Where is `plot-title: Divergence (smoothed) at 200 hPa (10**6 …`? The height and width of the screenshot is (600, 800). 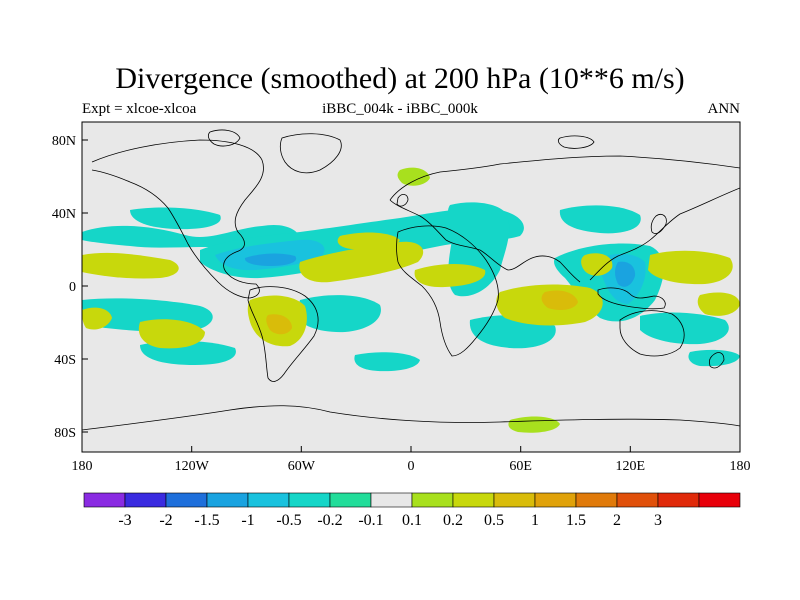 plot-title: Divergence (smoothed) at 200 hPa (10**6 … is located at coordinates (400, 78).